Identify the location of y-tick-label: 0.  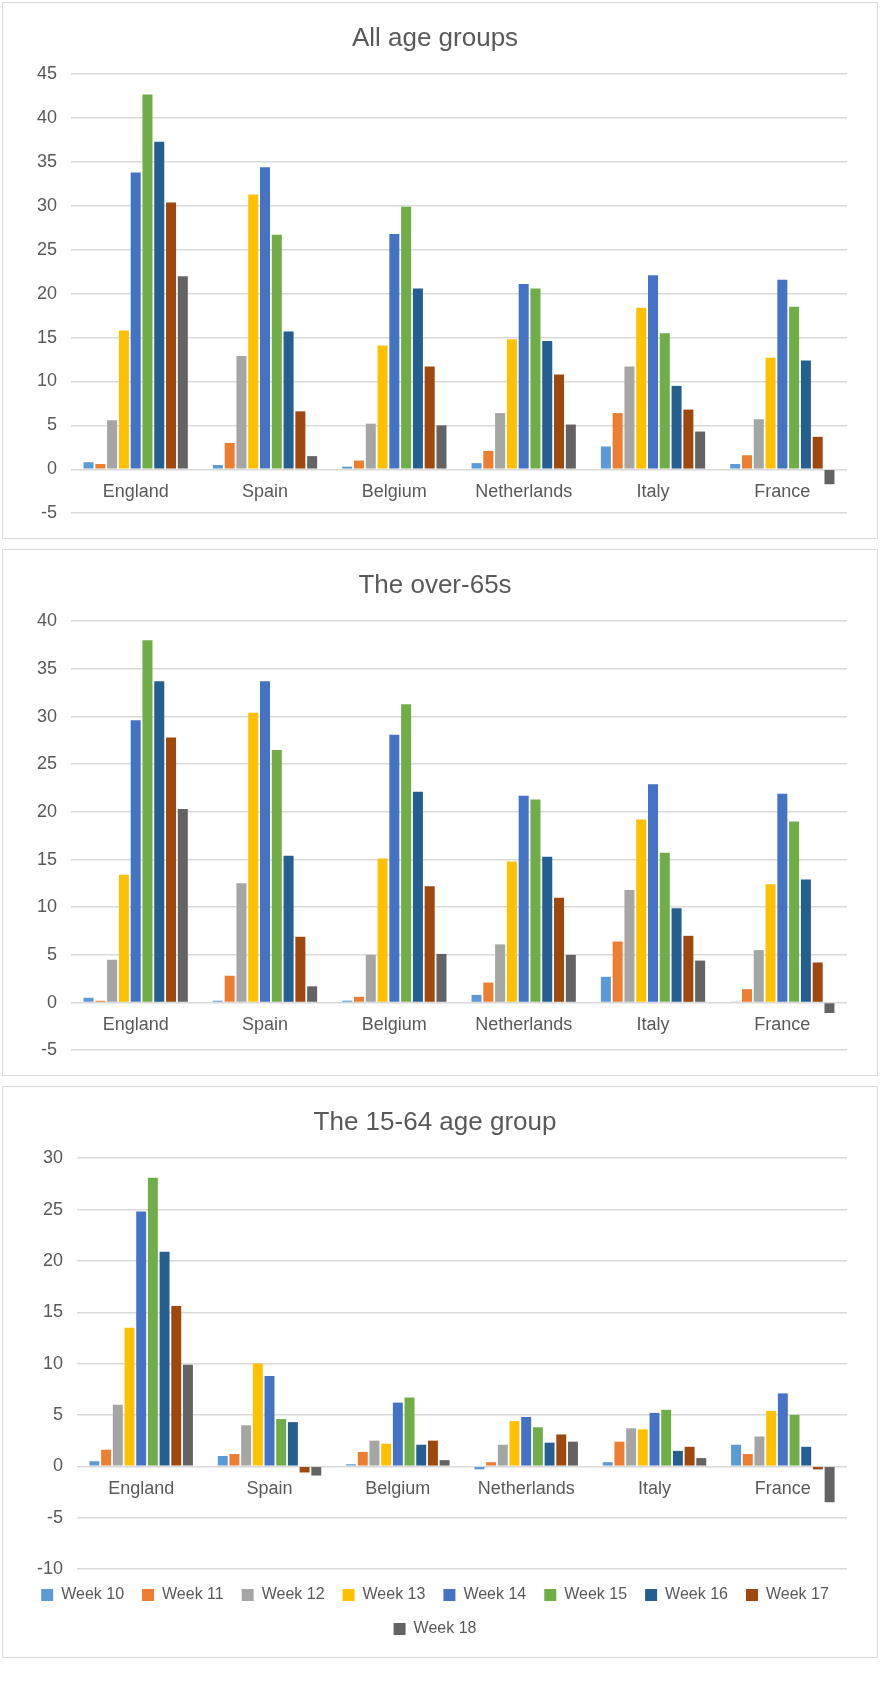
(52, 468).